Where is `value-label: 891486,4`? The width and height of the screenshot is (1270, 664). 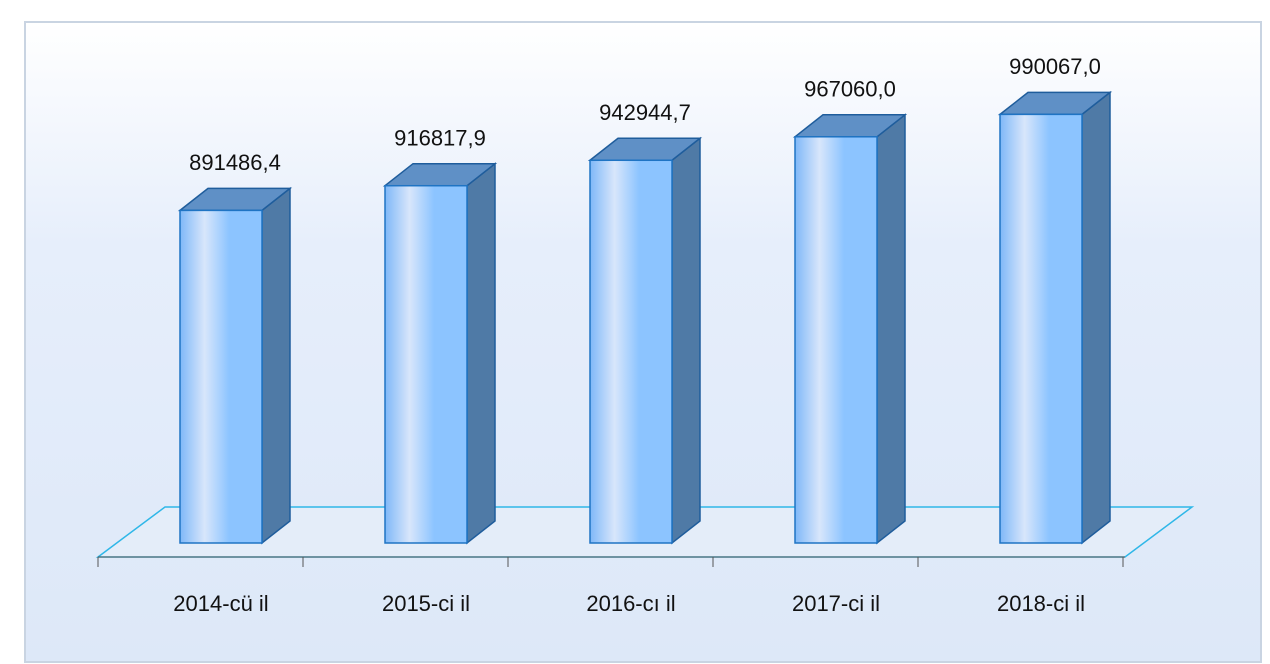 value-label: 891486,4 is located at coordinates (235, 162).